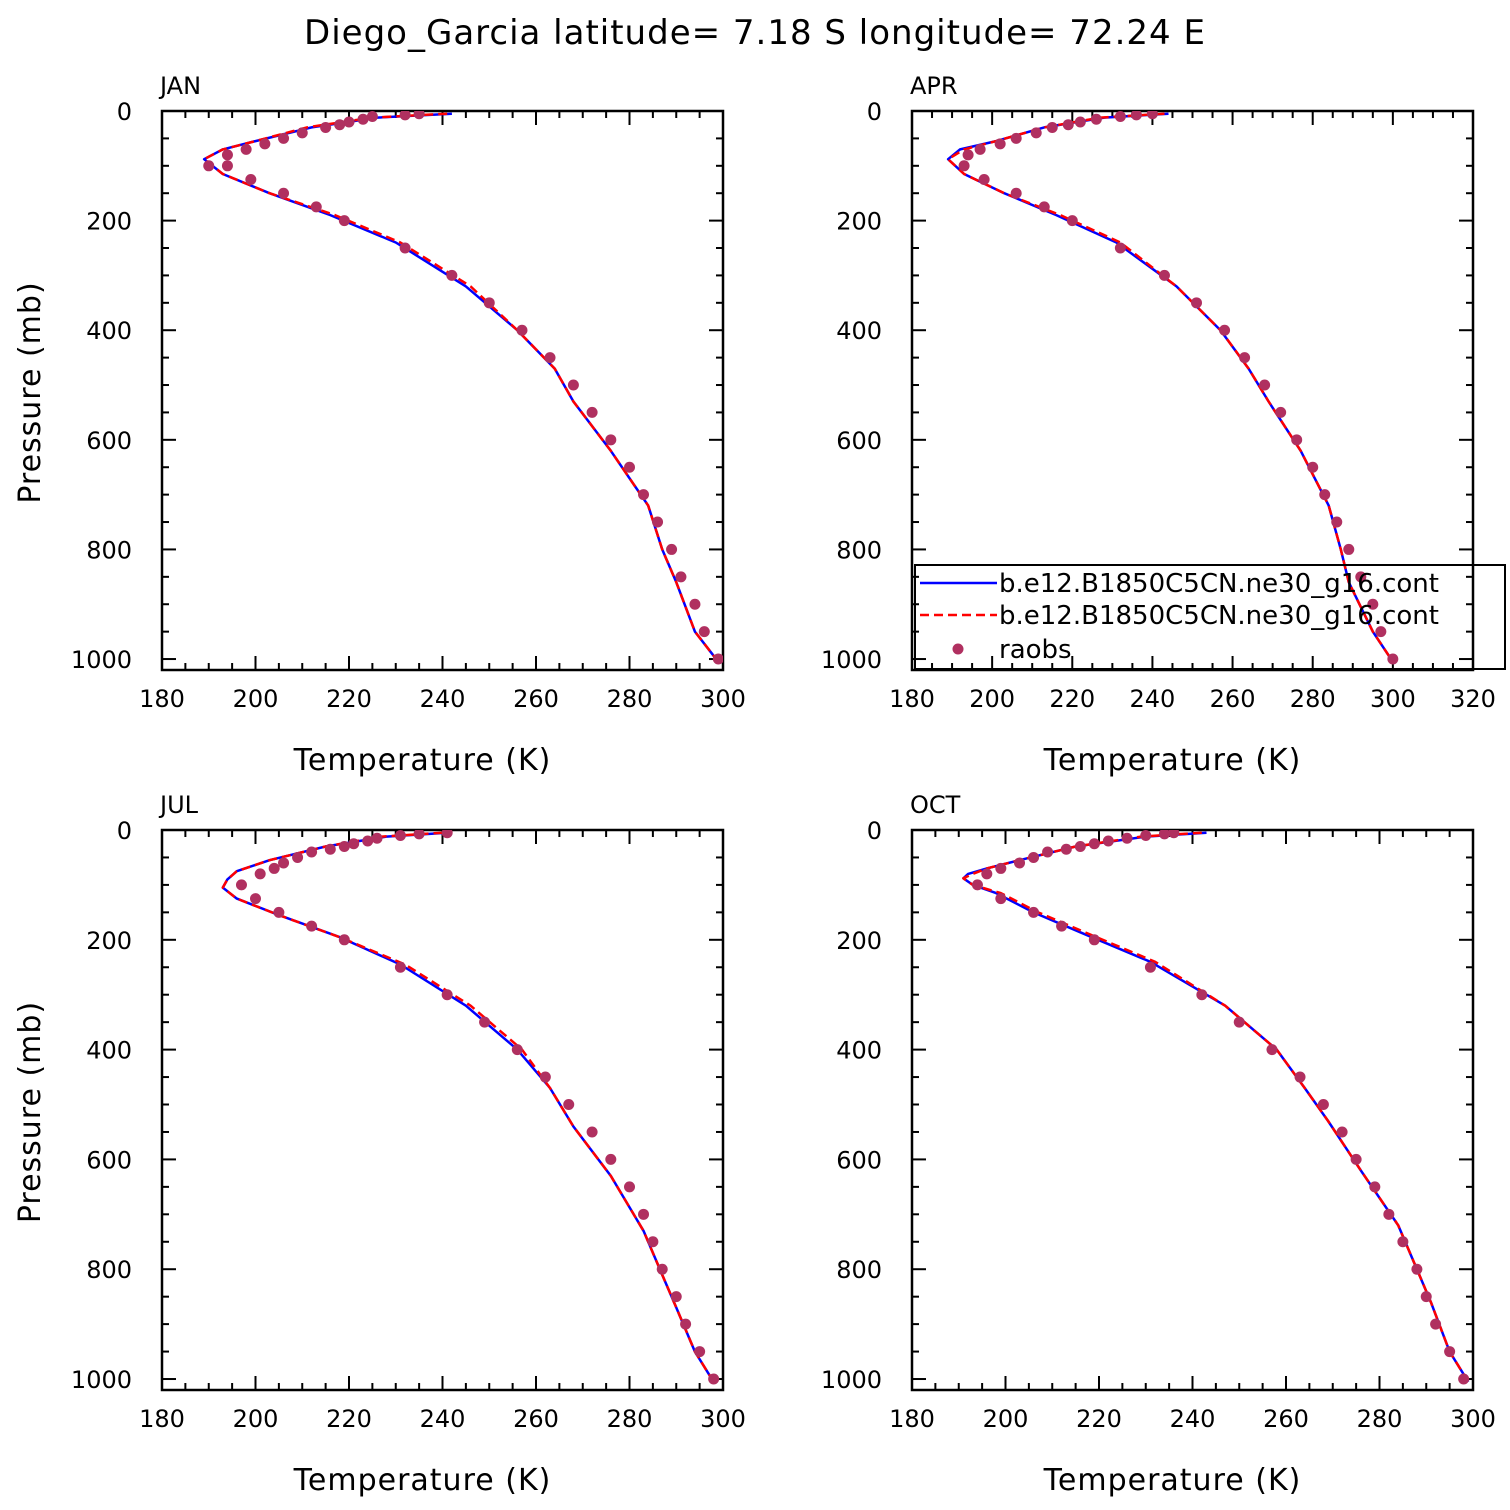 This screenshot has height=1510, width=1510. What do you see at coordinates (422, 760) in the screenshot?
I see `x-axis-label: Temperature (K)` at bounding box center [422, 760].